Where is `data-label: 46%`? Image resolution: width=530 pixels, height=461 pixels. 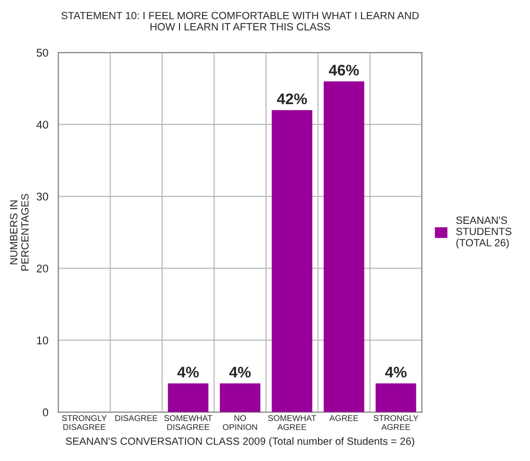
data-label: 46% is located at coordinates (343, 70).